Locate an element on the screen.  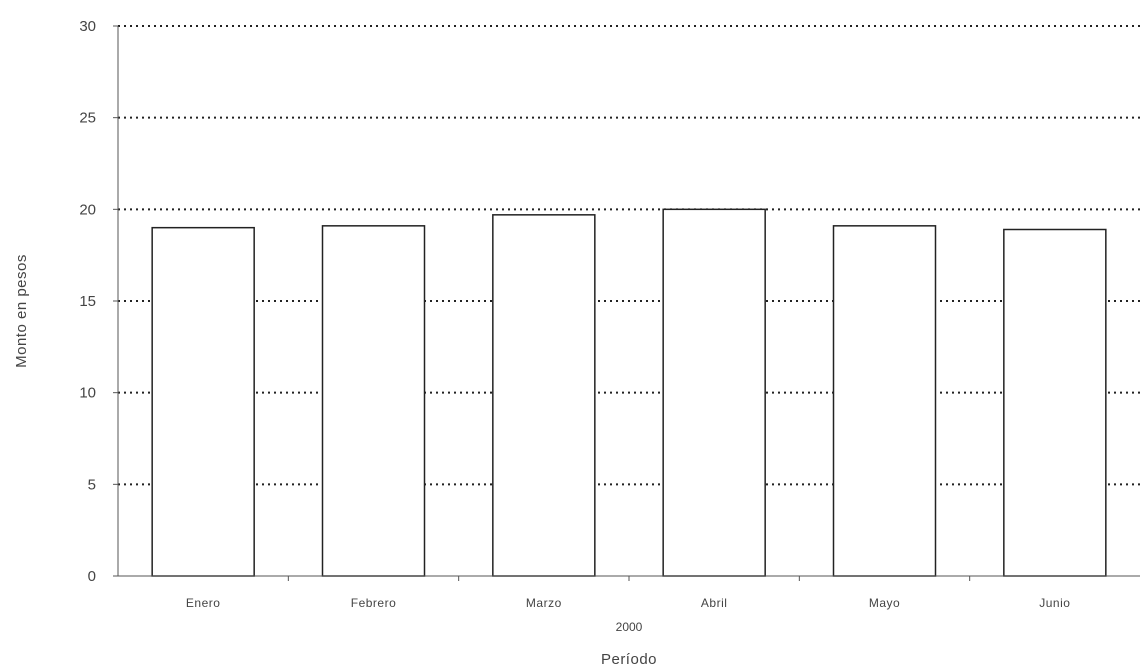
x-axis-title: Período is located at coordinates (629, 659).